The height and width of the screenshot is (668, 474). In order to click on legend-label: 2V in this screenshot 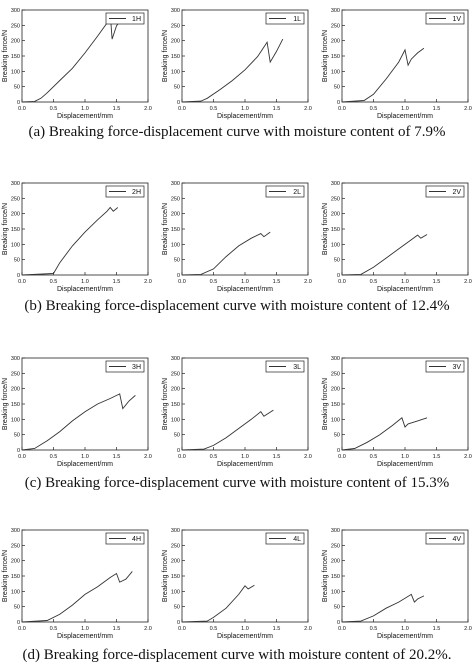, I will do `click(456, 192)`.